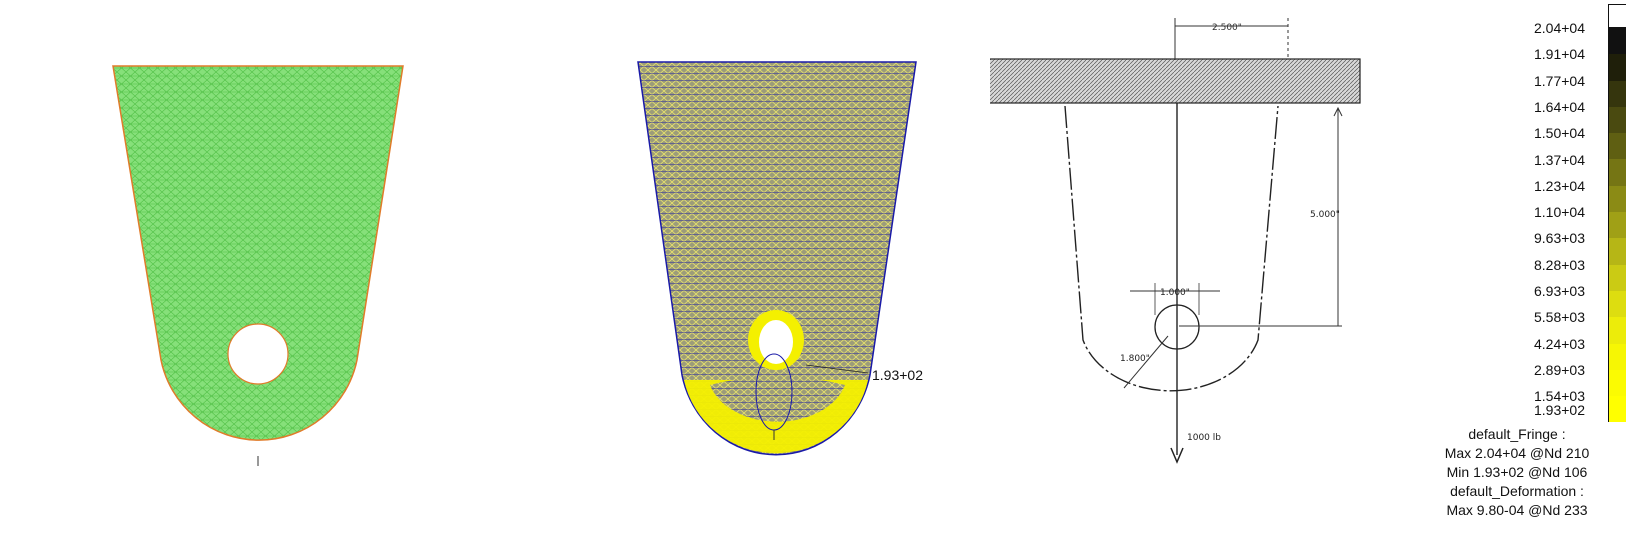  I want to click on deformation-max: Max 9.80-04 @Nd 233, so click(1517, 510).